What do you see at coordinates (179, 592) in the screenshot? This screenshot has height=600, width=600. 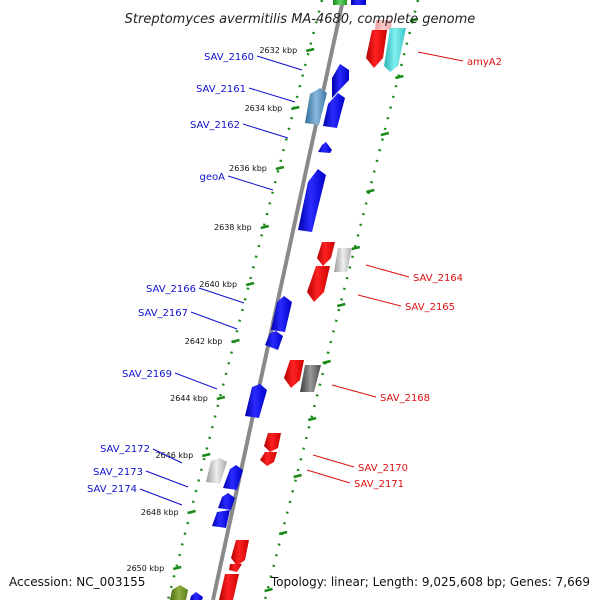 I see `gene-arrow-bottom-olive` at bounding box center [179, 592].